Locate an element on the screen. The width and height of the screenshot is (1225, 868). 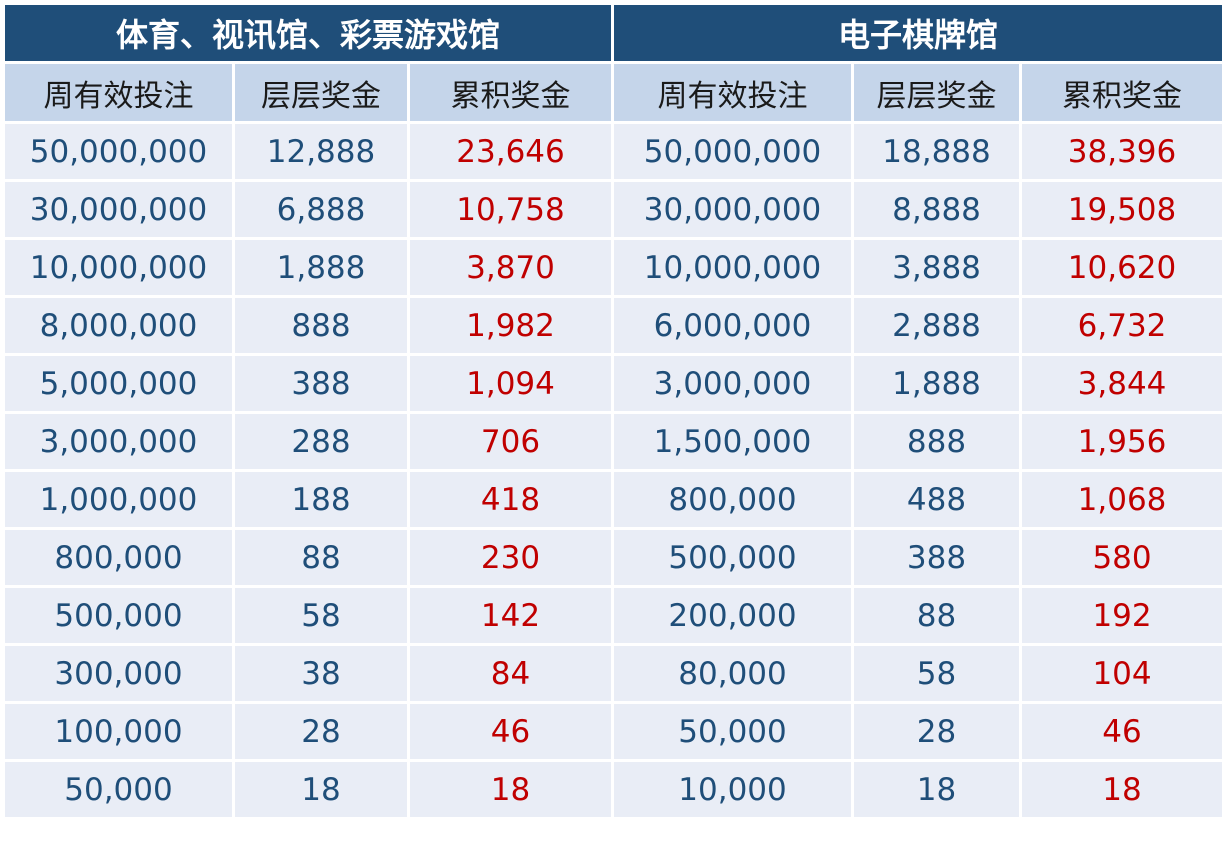
sports-tier-bonus: 58 is located at coordinates (321, 615).